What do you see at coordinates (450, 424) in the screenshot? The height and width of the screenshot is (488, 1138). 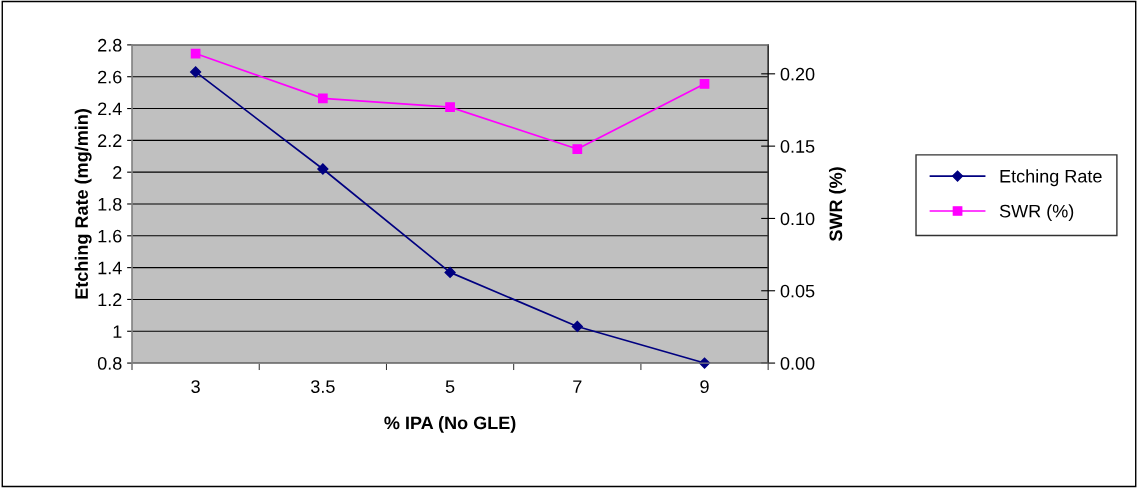 I see `x-axis-title: % IPA (No GLE)` at bounding box center [450, 424].